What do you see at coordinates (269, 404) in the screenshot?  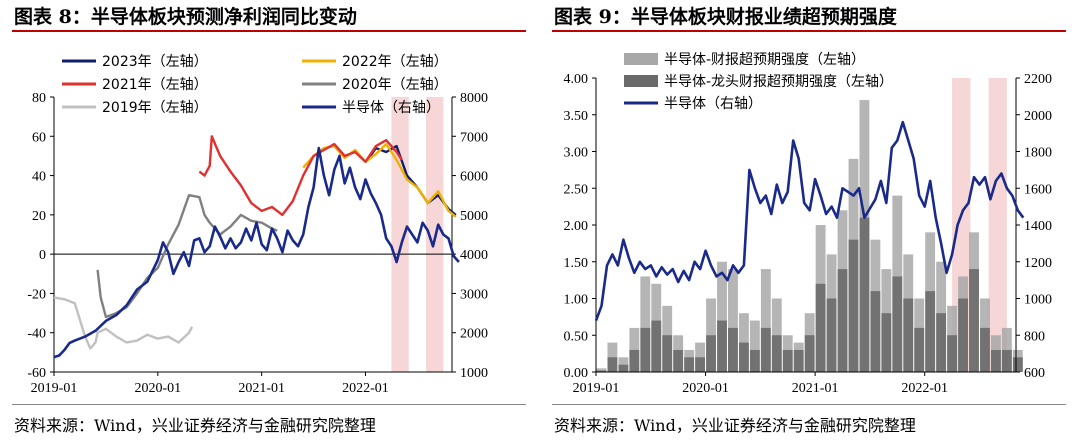 I see `left-source-divider` at bounding box center [269, 404].